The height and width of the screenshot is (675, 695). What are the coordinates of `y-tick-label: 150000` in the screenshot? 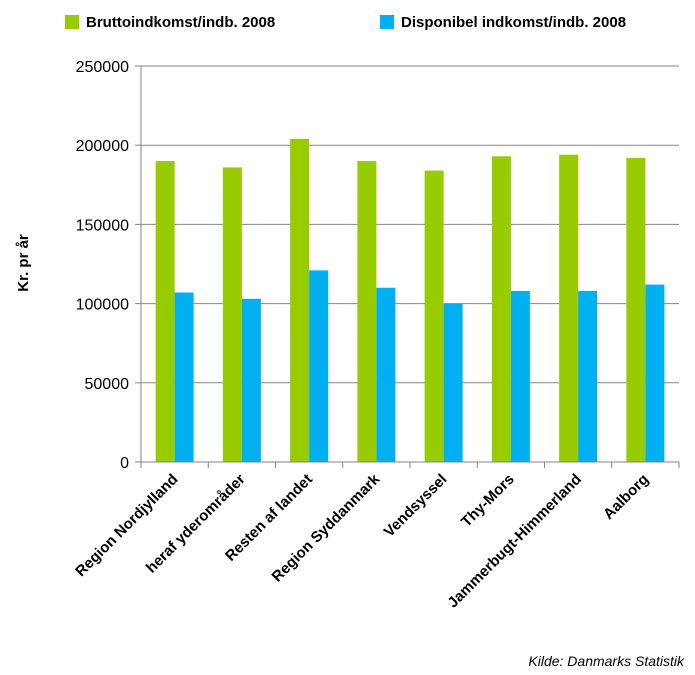 It's located at (102, 225).